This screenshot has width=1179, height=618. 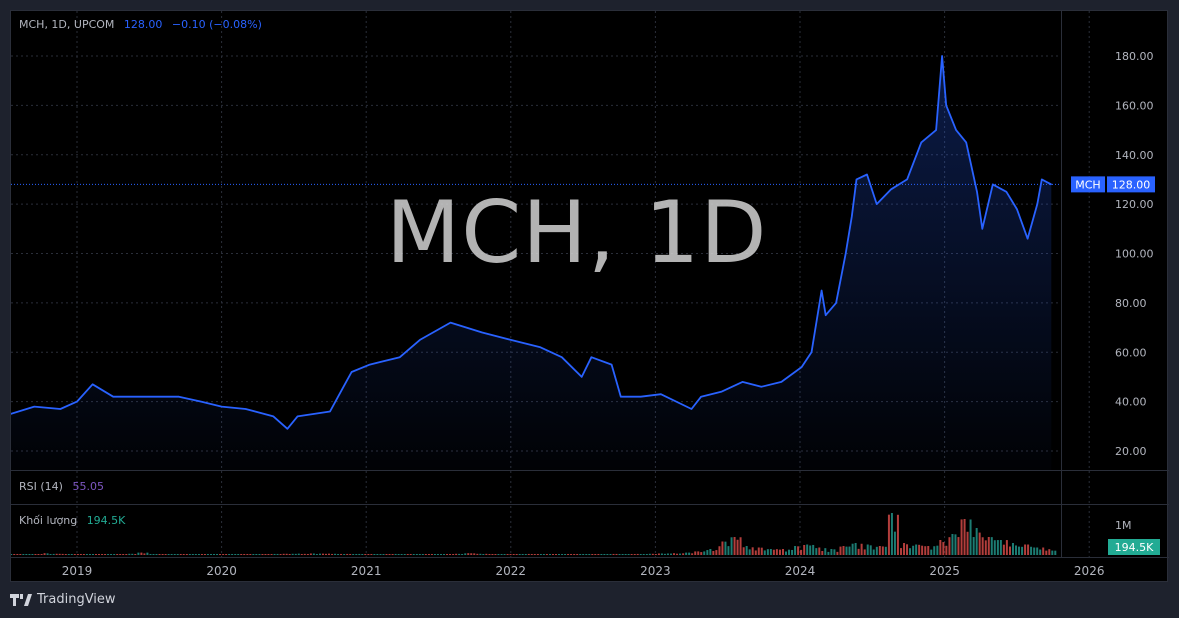 What do you see at coordinates (64, 486) in the screenshot?
I see `rsi-legend: RSI (14) 55.05` at bounding box center [64, 486].